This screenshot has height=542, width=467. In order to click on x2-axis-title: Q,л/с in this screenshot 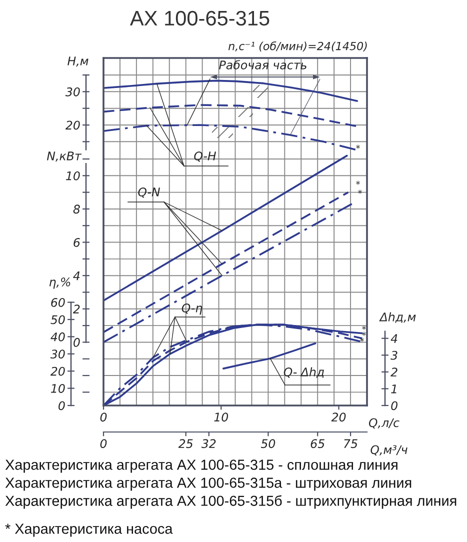, I will do `click(384, 423)`.